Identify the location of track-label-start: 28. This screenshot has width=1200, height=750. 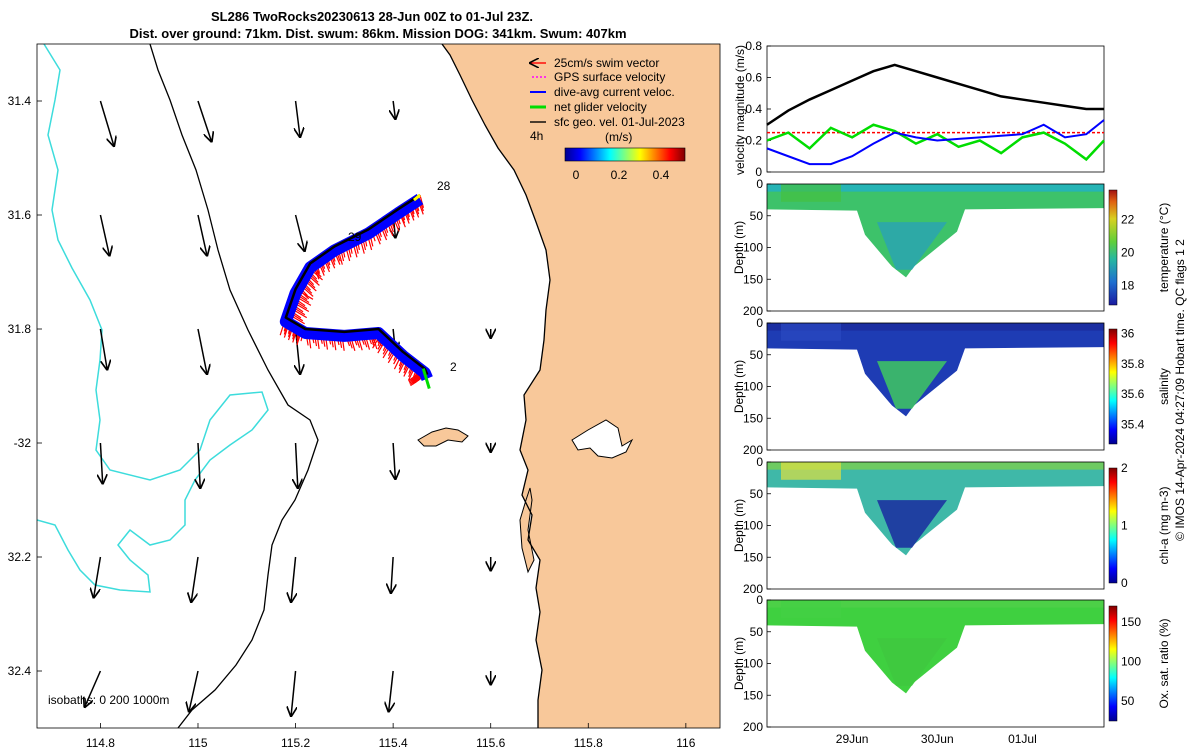
(444, 186).